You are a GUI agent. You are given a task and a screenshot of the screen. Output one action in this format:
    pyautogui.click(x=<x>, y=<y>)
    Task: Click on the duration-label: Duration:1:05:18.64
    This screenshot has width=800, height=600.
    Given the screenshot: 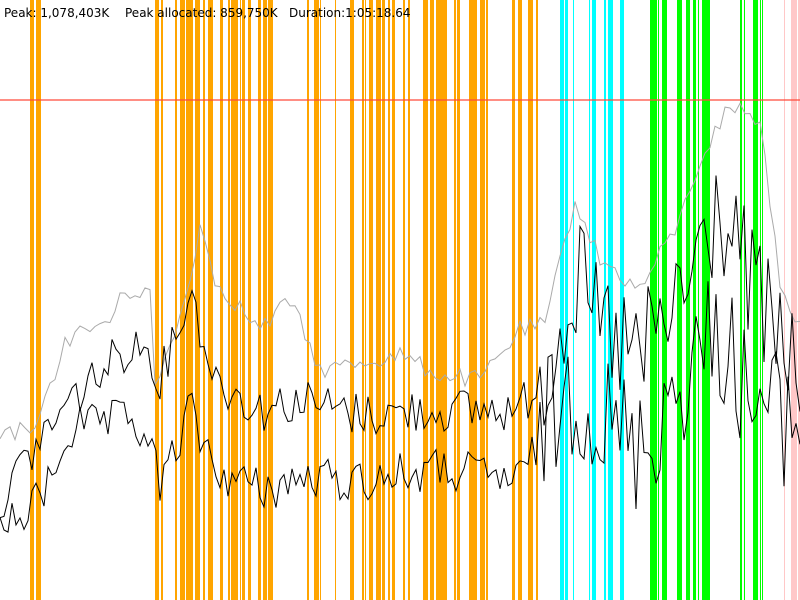 What is the action you would take?
    pyautogui.click(x=350, y=13)
    